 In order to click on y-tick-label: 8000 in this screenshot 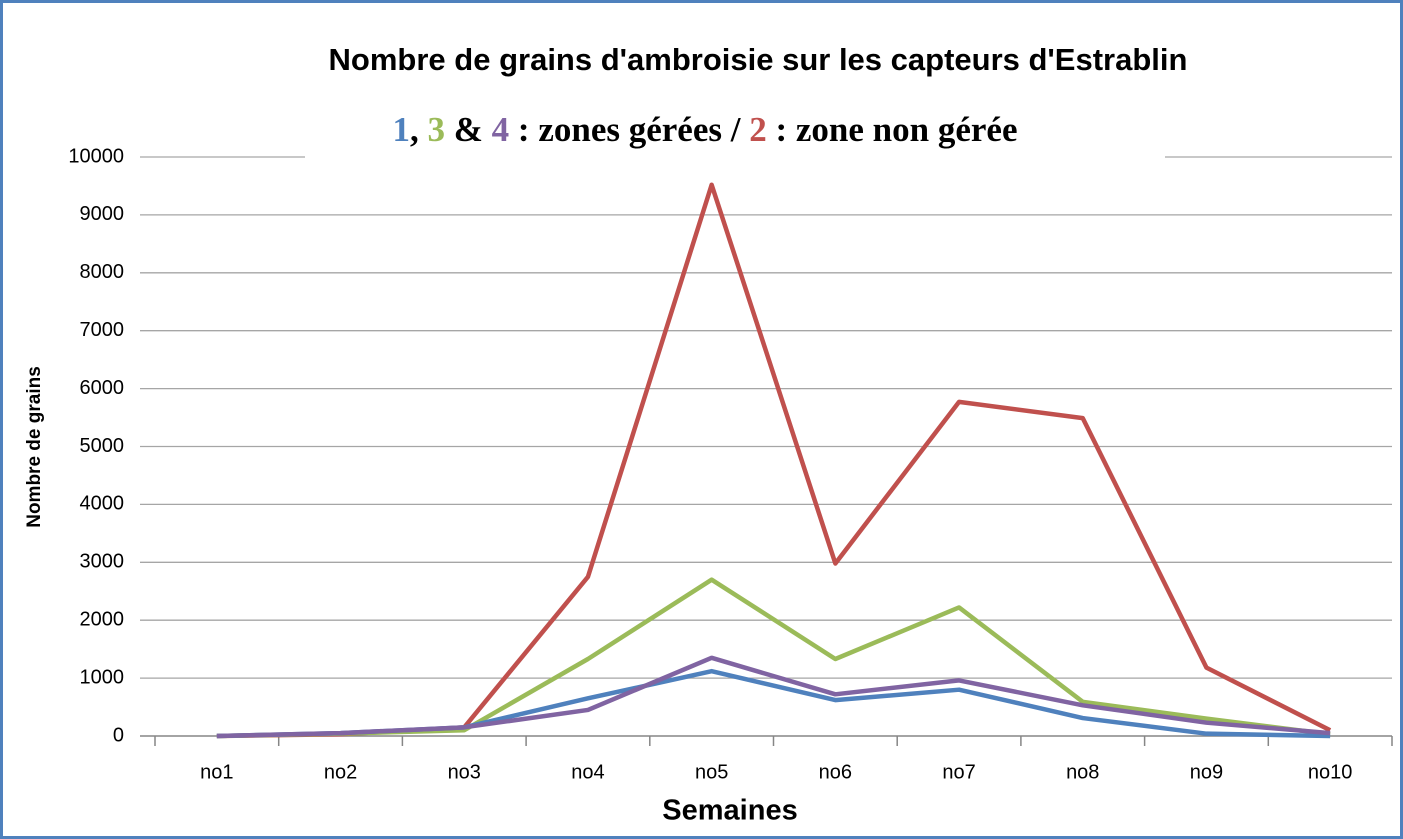, I will do `click(102, 272)`.